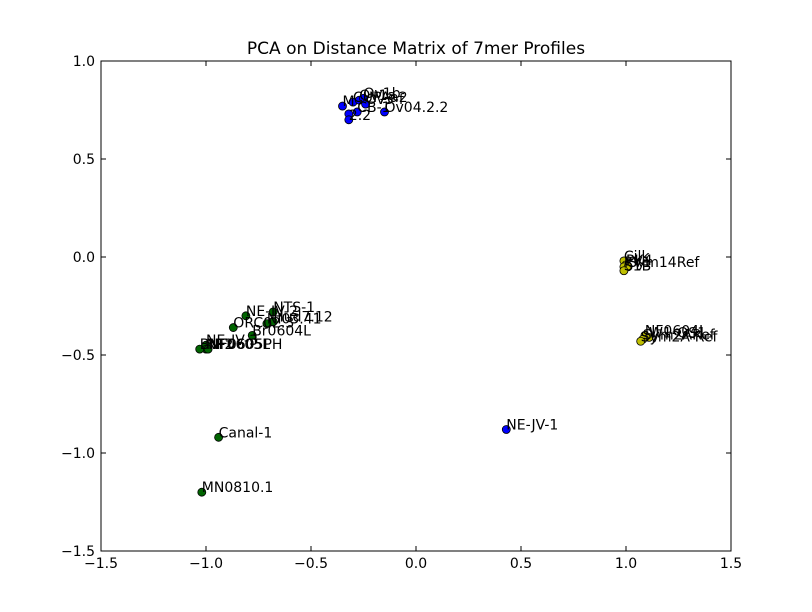  What do you see at coordinates (382, 94) in the screenshot?
I see `point-label: Ov1b` at bounding box center [382, 94].